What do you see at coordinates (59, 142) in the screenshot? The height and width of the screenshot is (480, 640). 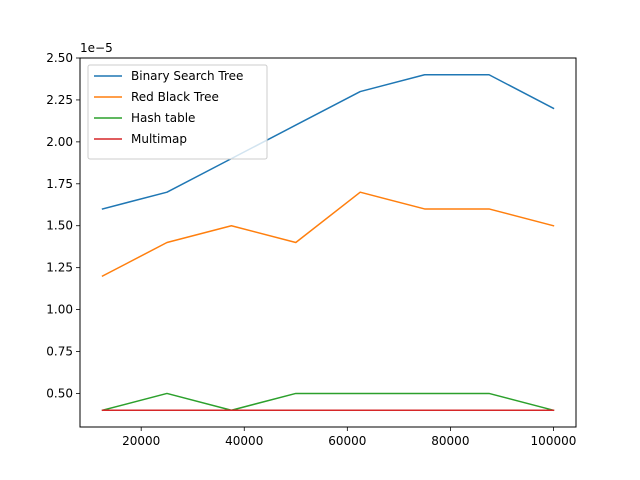 I see `y-tick-label: 2.00` at bounding box center [59, 142].